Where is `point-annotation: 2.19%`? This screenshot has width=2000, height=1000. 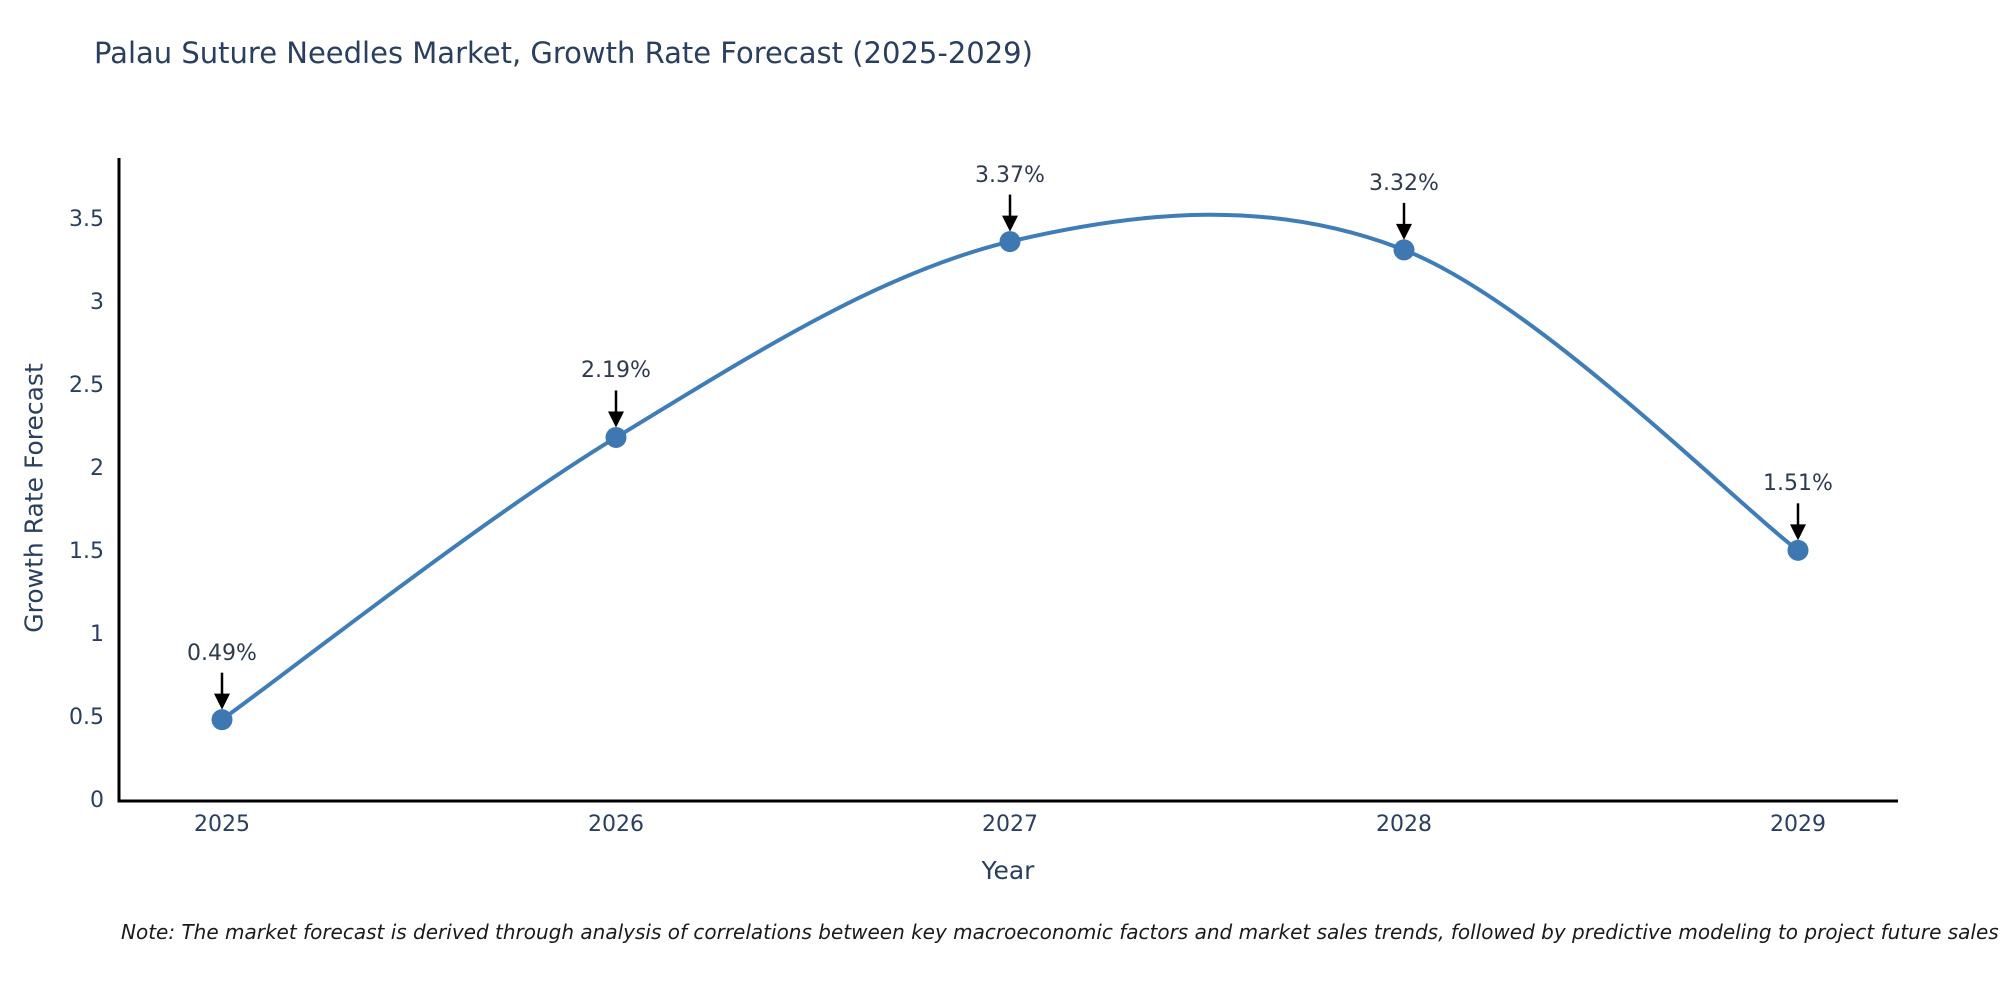 point-annotation: 2.19% is located at coordinates (616, 371).